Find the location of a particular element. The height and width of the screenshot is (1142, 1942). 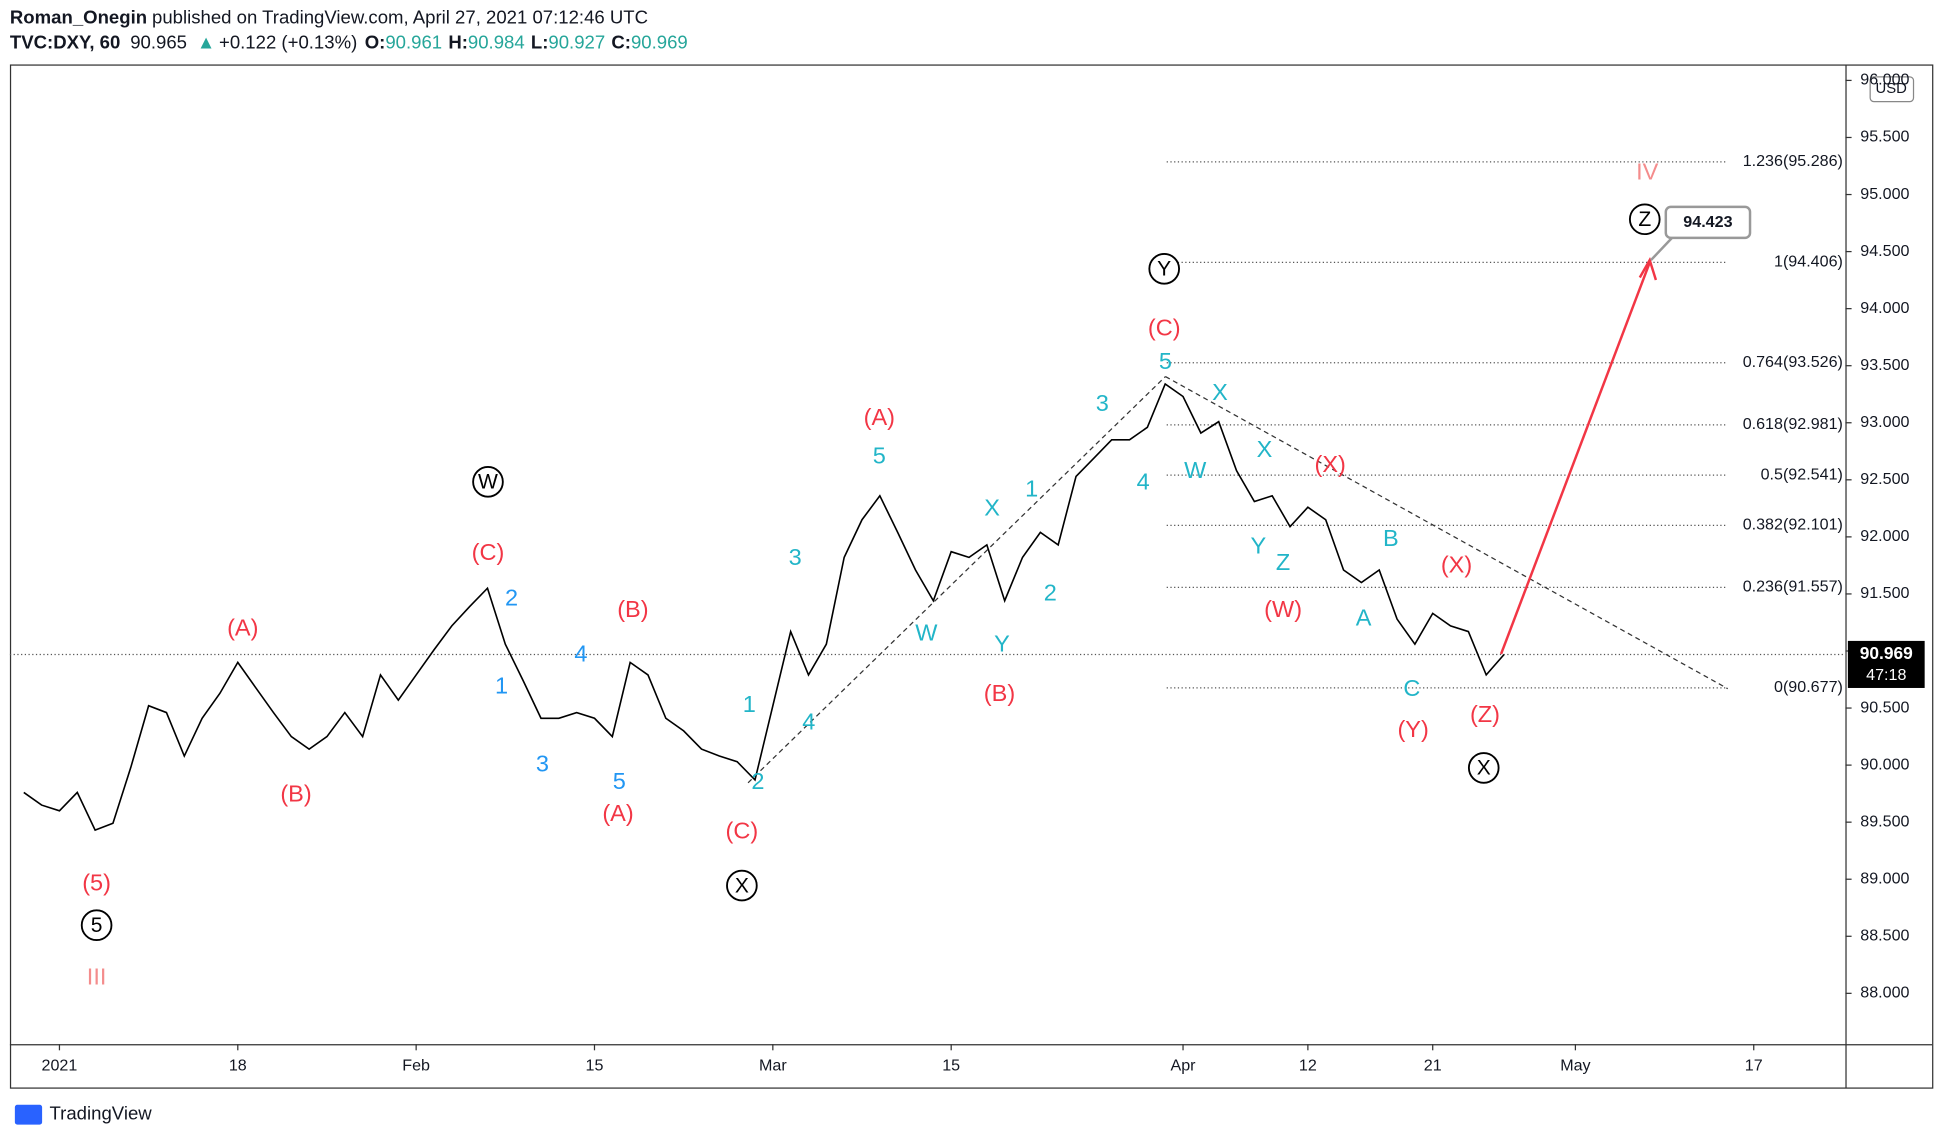

ohlc-key: O: is located at coordinates (375, 41).